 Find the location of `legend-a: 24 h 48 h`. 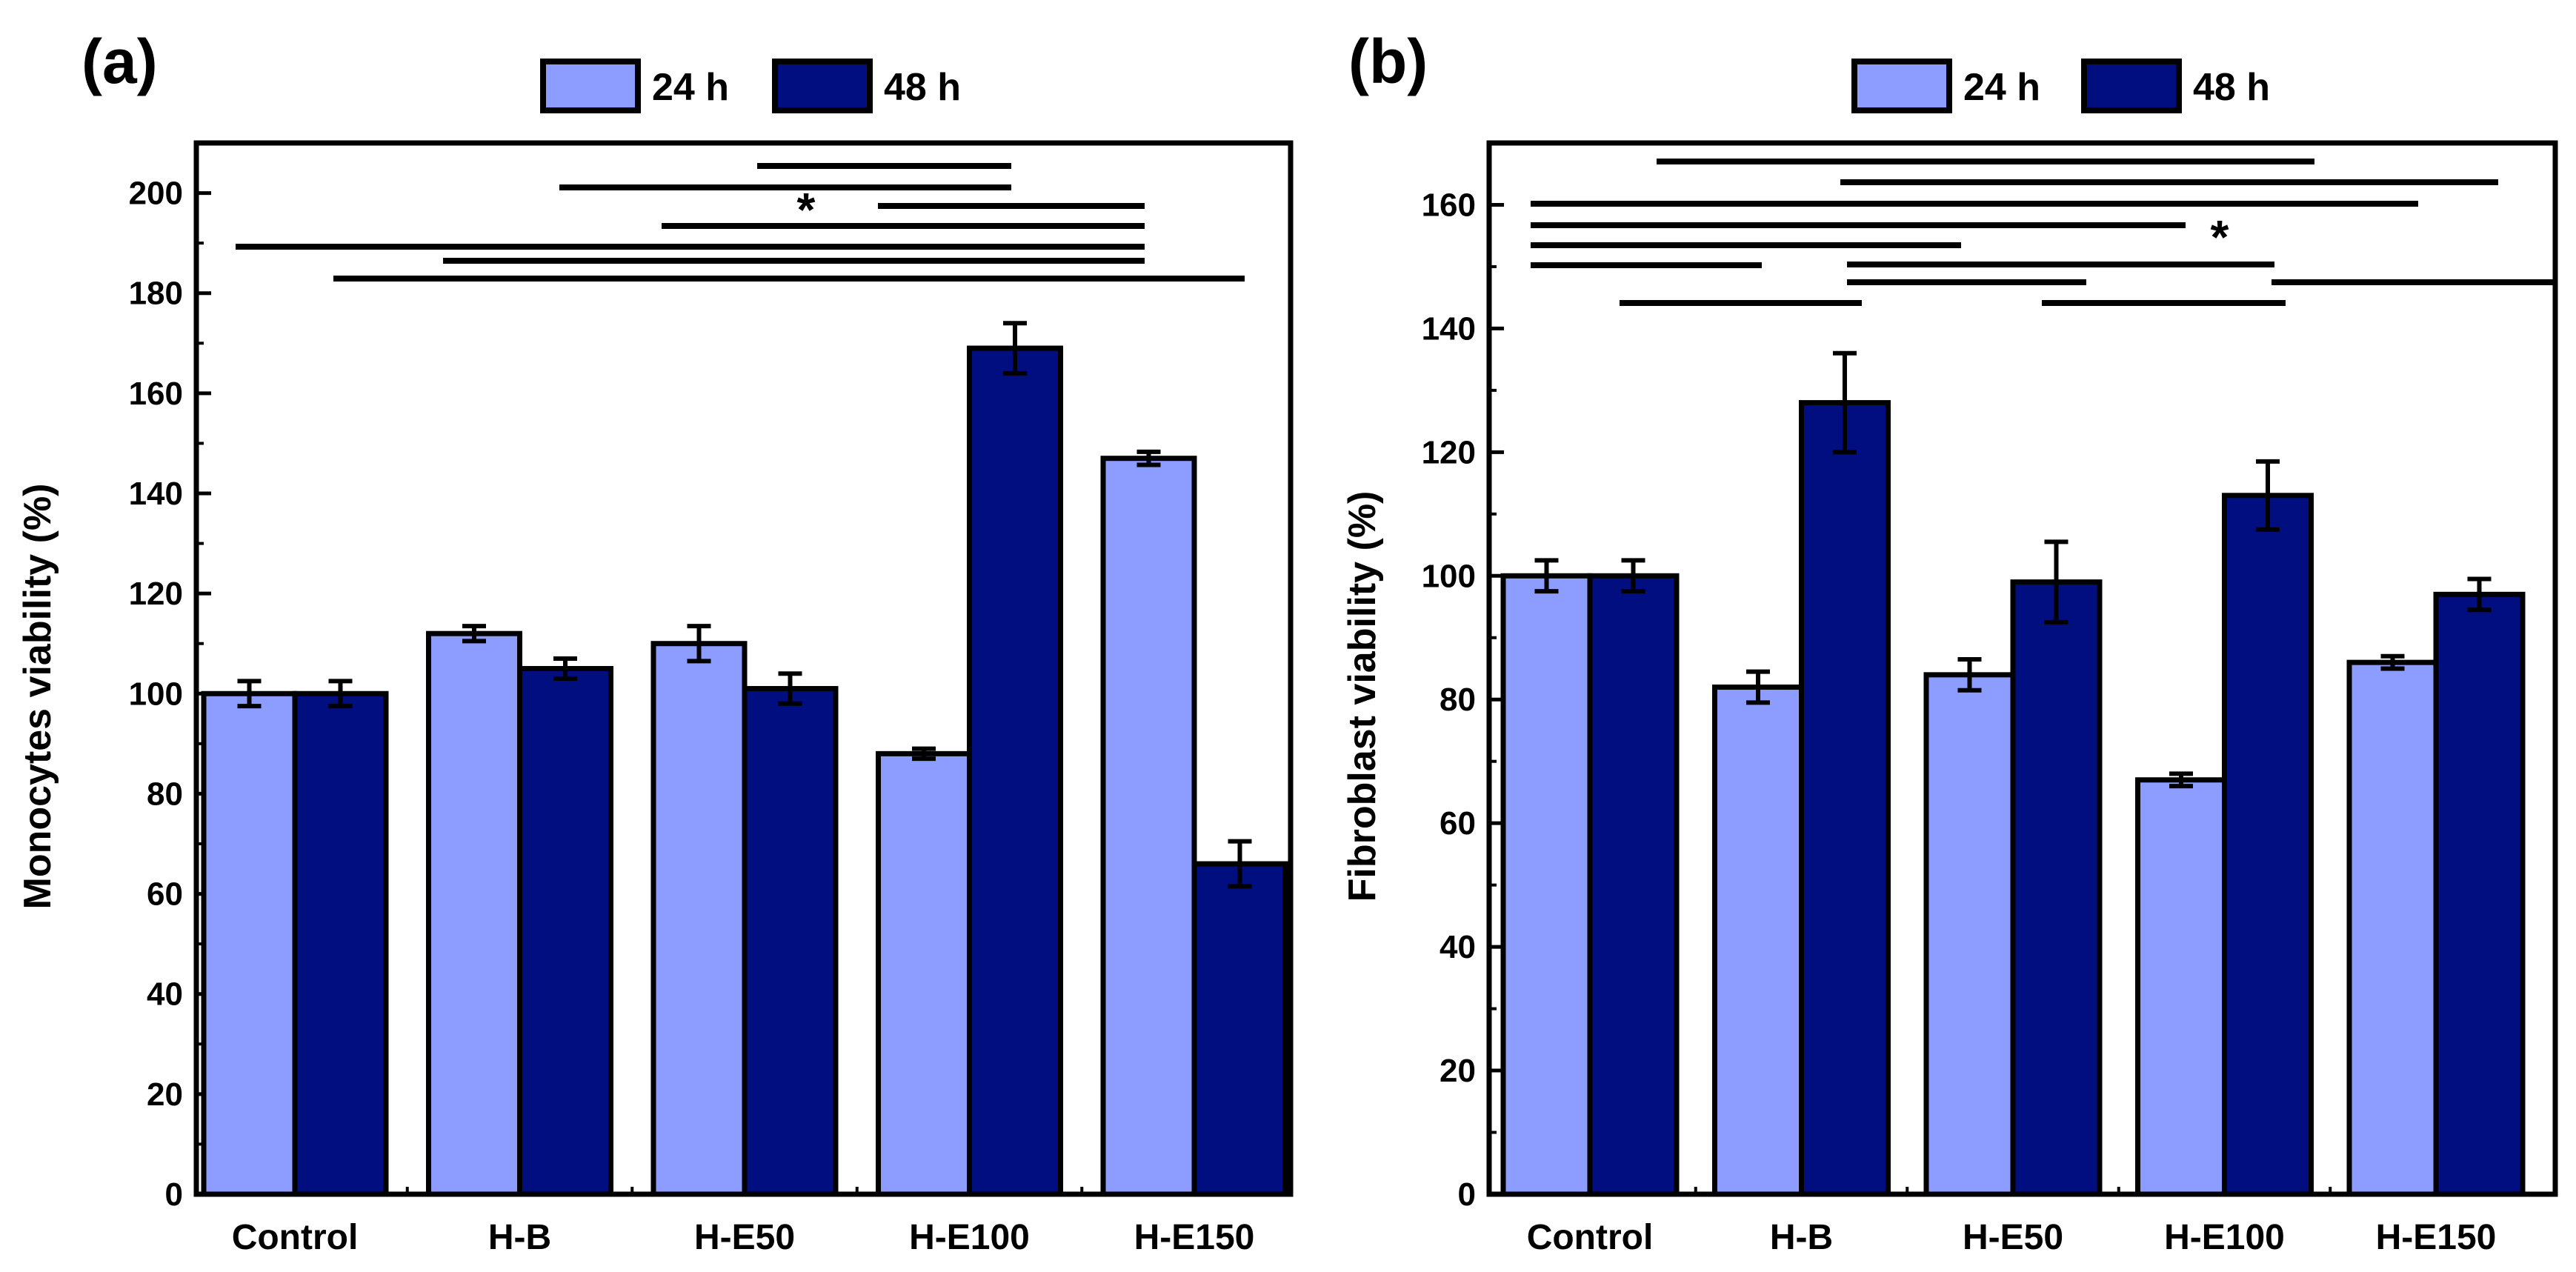

legend-a: 24 h 48 h is located at coordinates (750, 86).